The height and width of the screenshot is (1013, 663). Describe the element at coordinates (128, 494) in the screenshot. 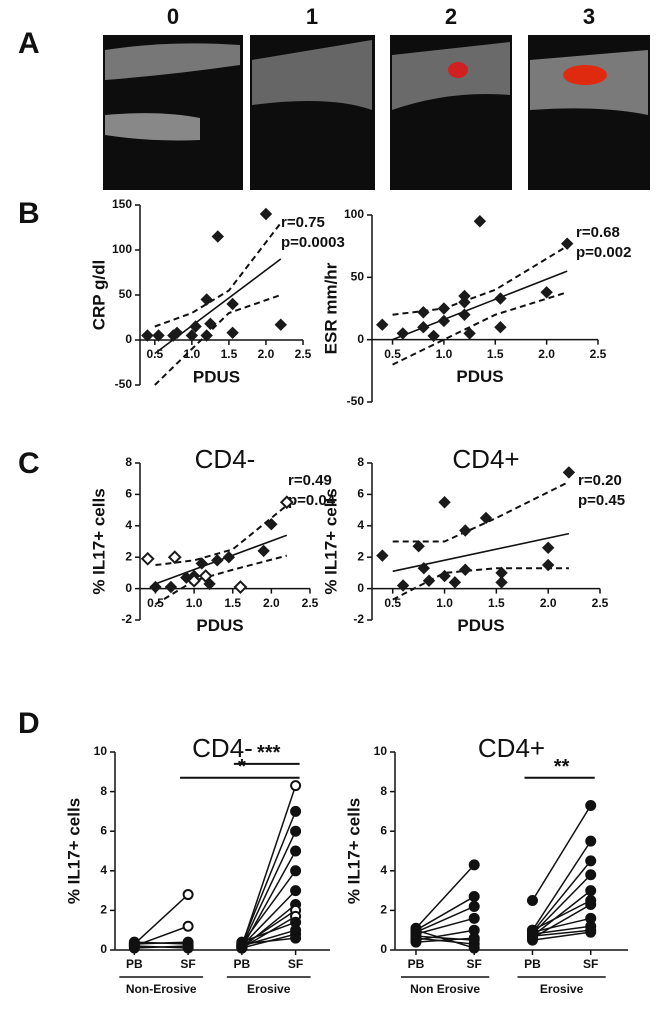

I see `y-tick-label: 6` at that location.